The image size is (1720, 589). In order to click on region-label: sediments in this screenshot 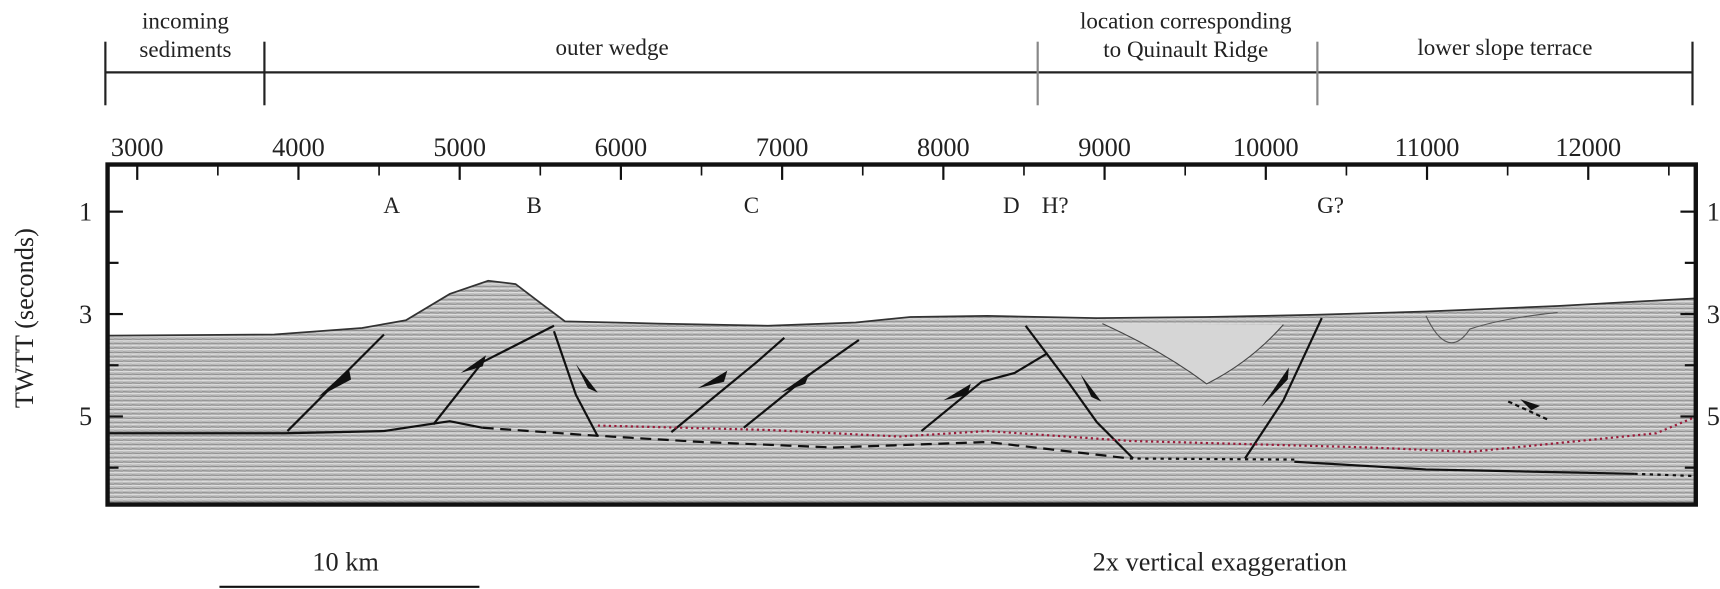, I will do `click(185, 49)`.